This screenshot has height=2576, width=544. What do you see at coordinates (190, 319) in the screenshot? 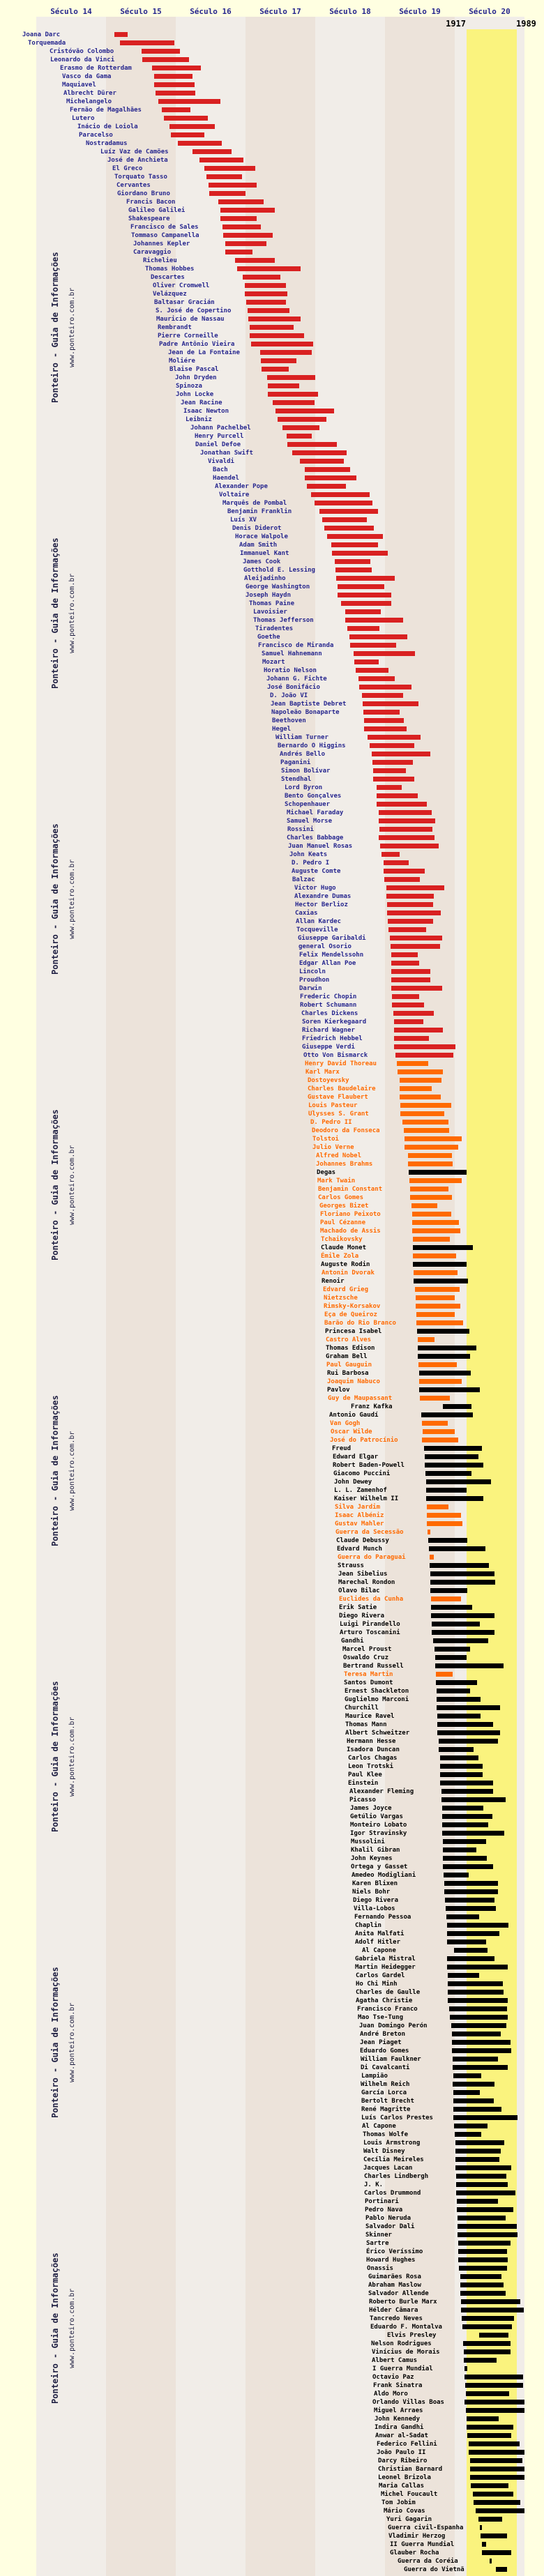
I see `person-label: Mauricio de Nassau` at bounding box center [190, 319].